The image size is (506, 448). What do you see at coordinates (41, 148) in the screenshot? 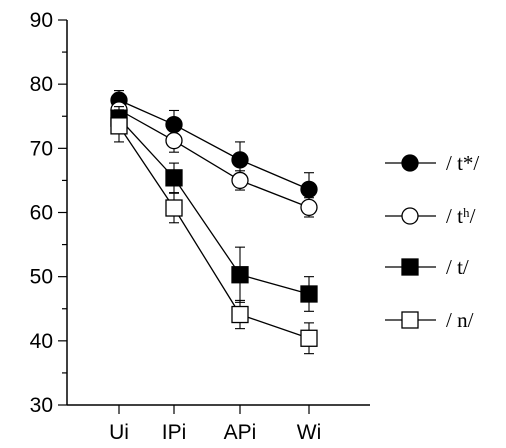
I see `y-tick-label: 70` at bounding box center [41, 148].